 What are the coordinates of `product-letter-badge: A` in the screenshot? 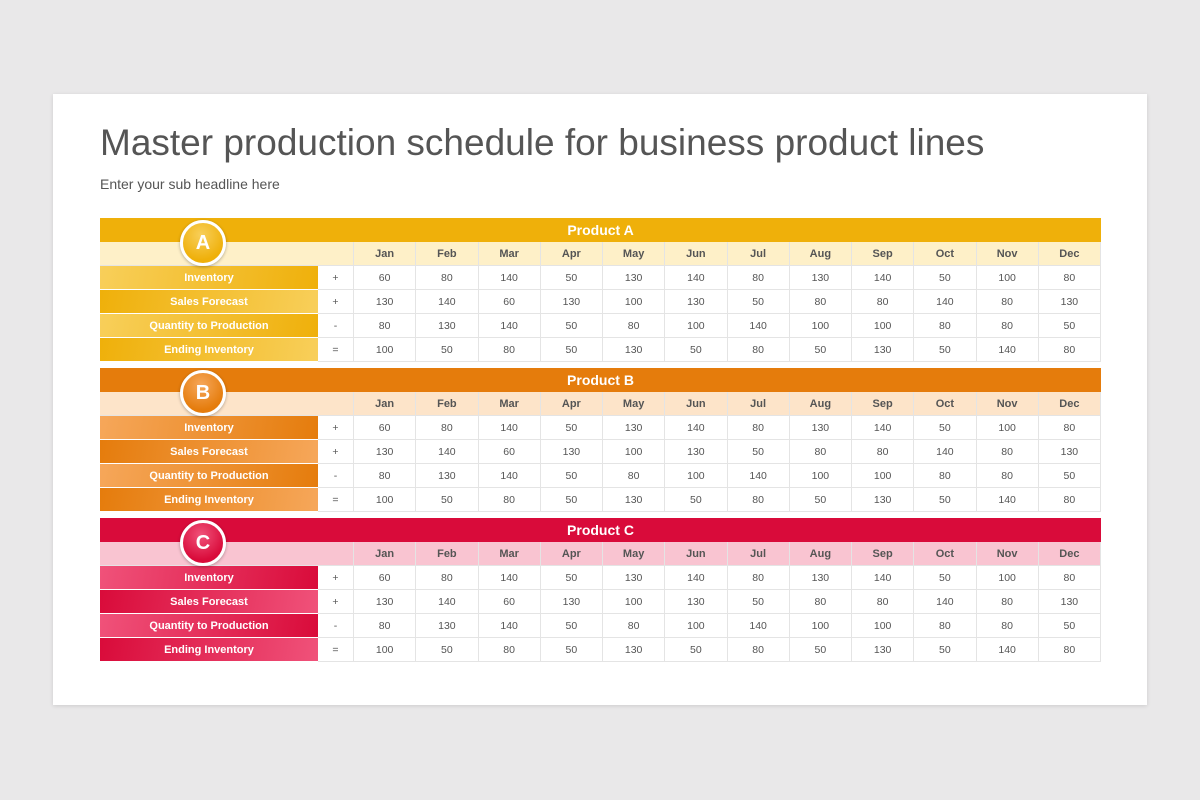 It's located at (203, 243).